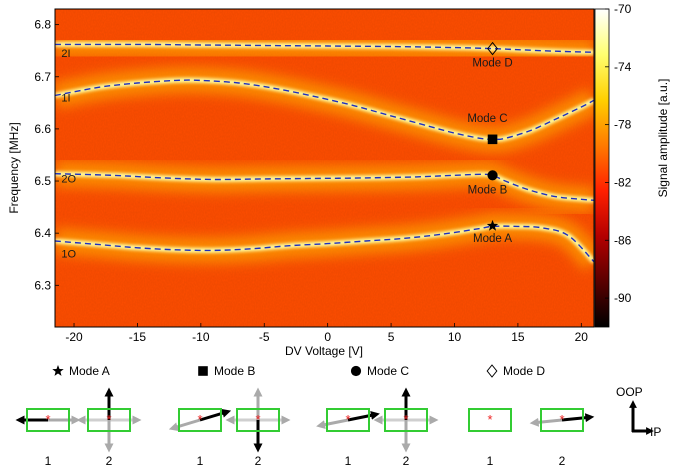  I want to click on legend-square-icon, so click(203, 371).